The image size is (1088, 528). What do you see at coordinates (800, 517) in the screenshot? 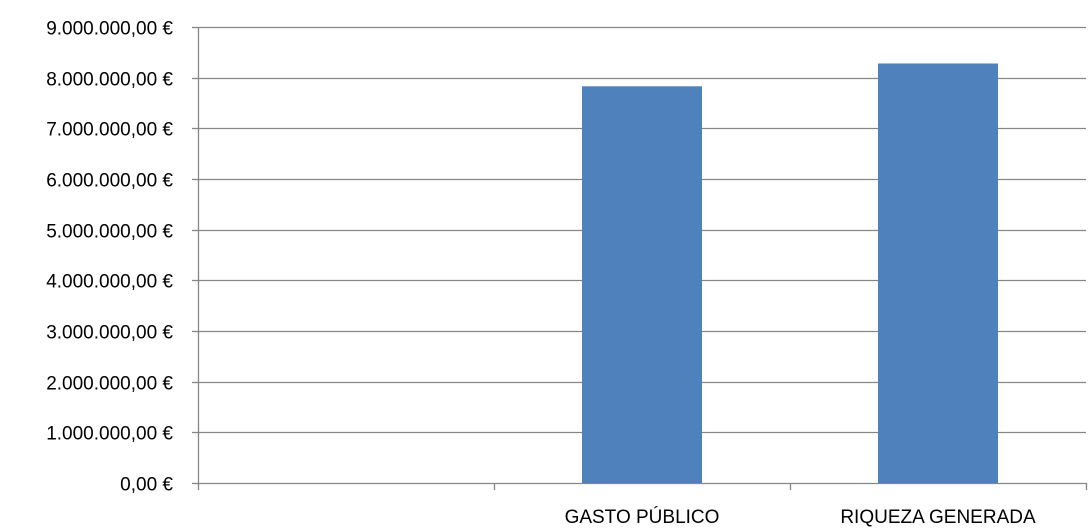
I see `x-axis-category-labels: GASTO PÚBLICO RIQUEZA GENERADA` at bounding box center [800, 517].